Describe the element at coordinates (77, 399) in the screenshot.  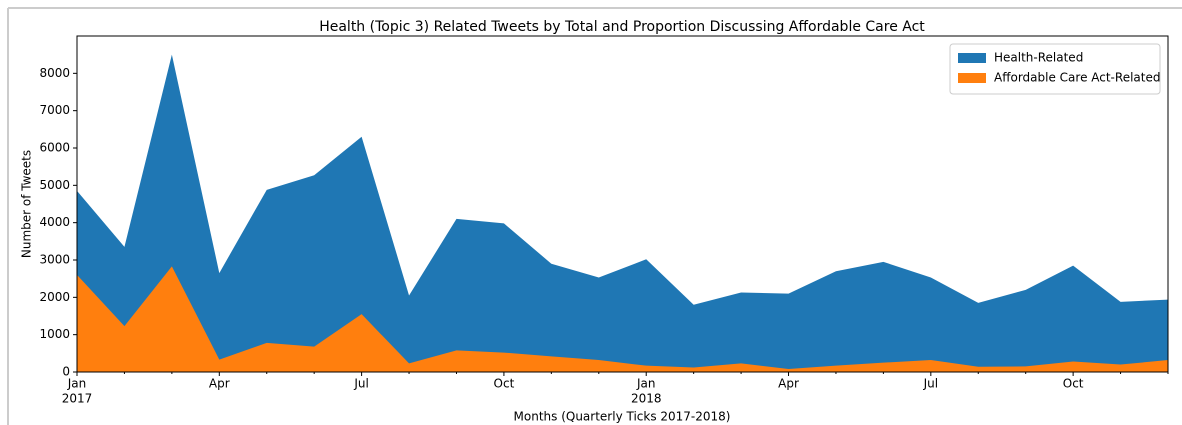
I see `x-tick-year: 2017` at that location.